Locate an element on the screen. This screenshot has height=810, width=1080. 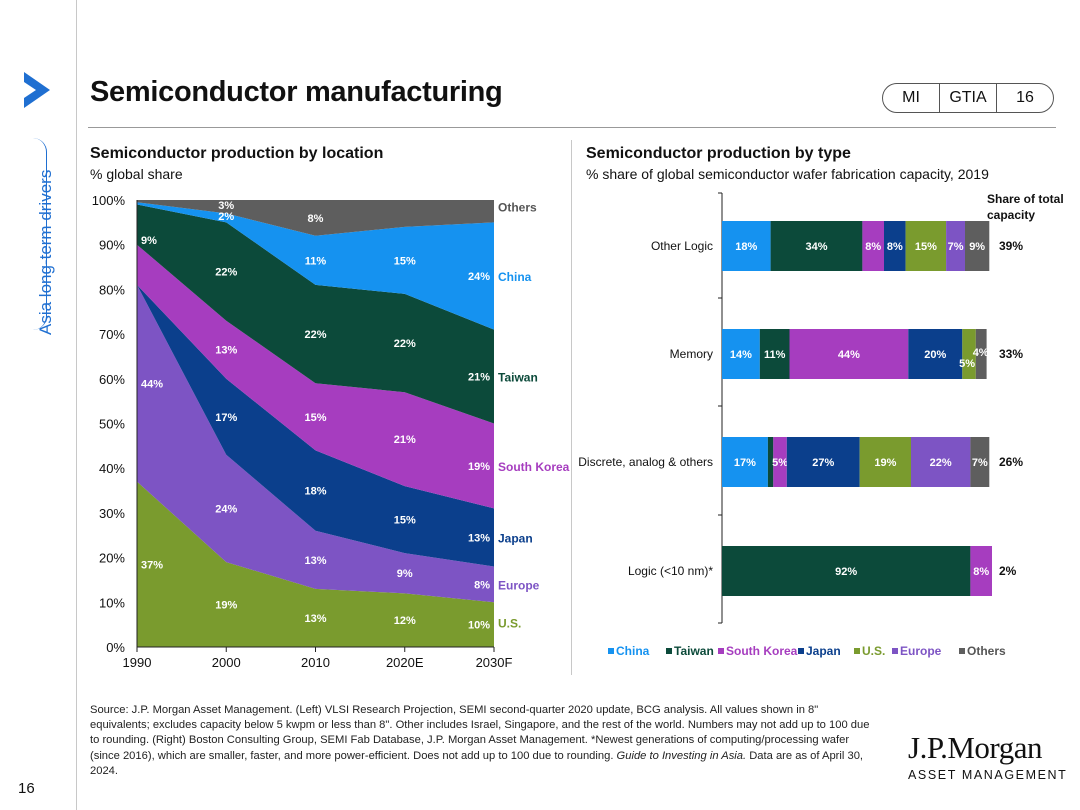
bar-label-china: 18% is located at coordinates (746, 247).